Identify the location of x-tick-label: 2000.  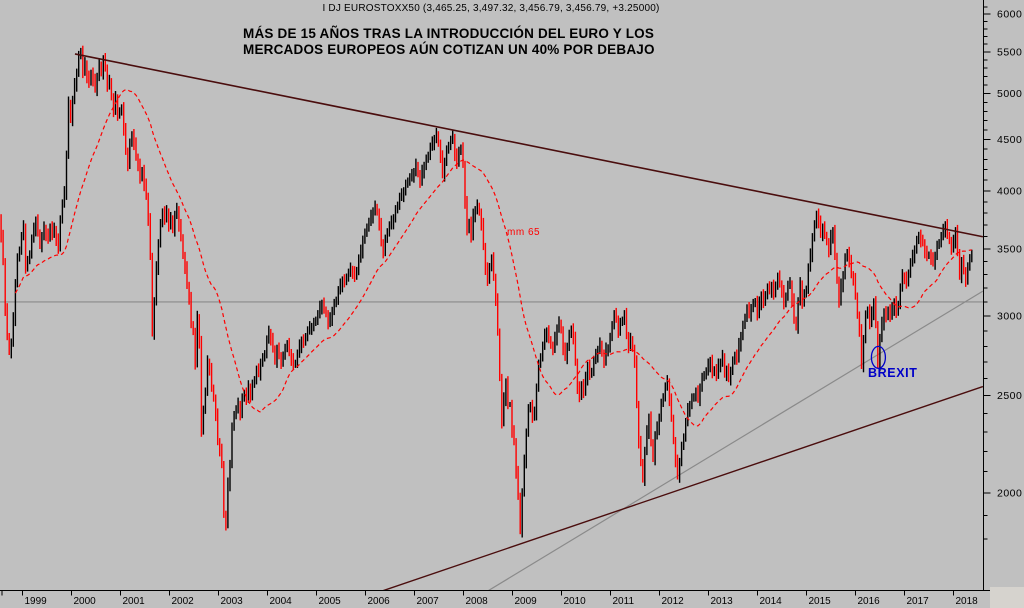
(85, 601).